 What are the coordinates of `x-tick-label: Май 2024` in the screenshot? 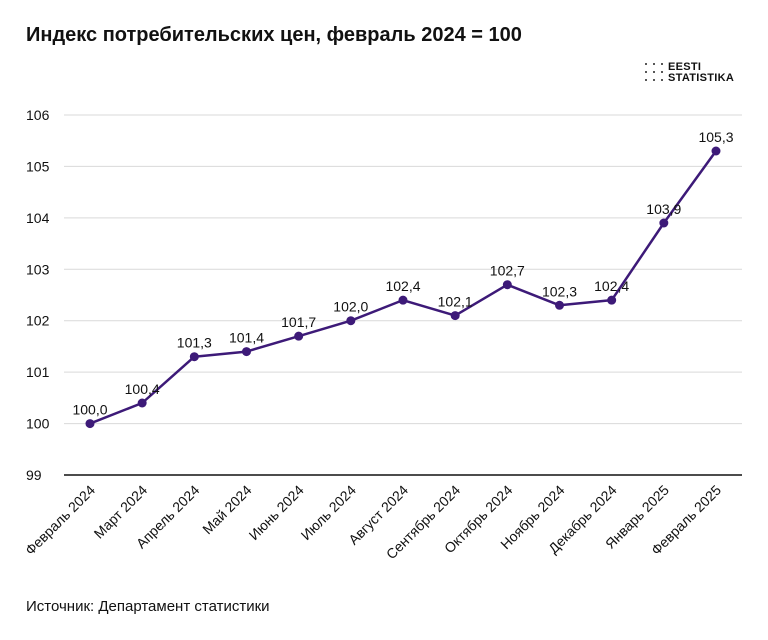 It's located at (227, 510).